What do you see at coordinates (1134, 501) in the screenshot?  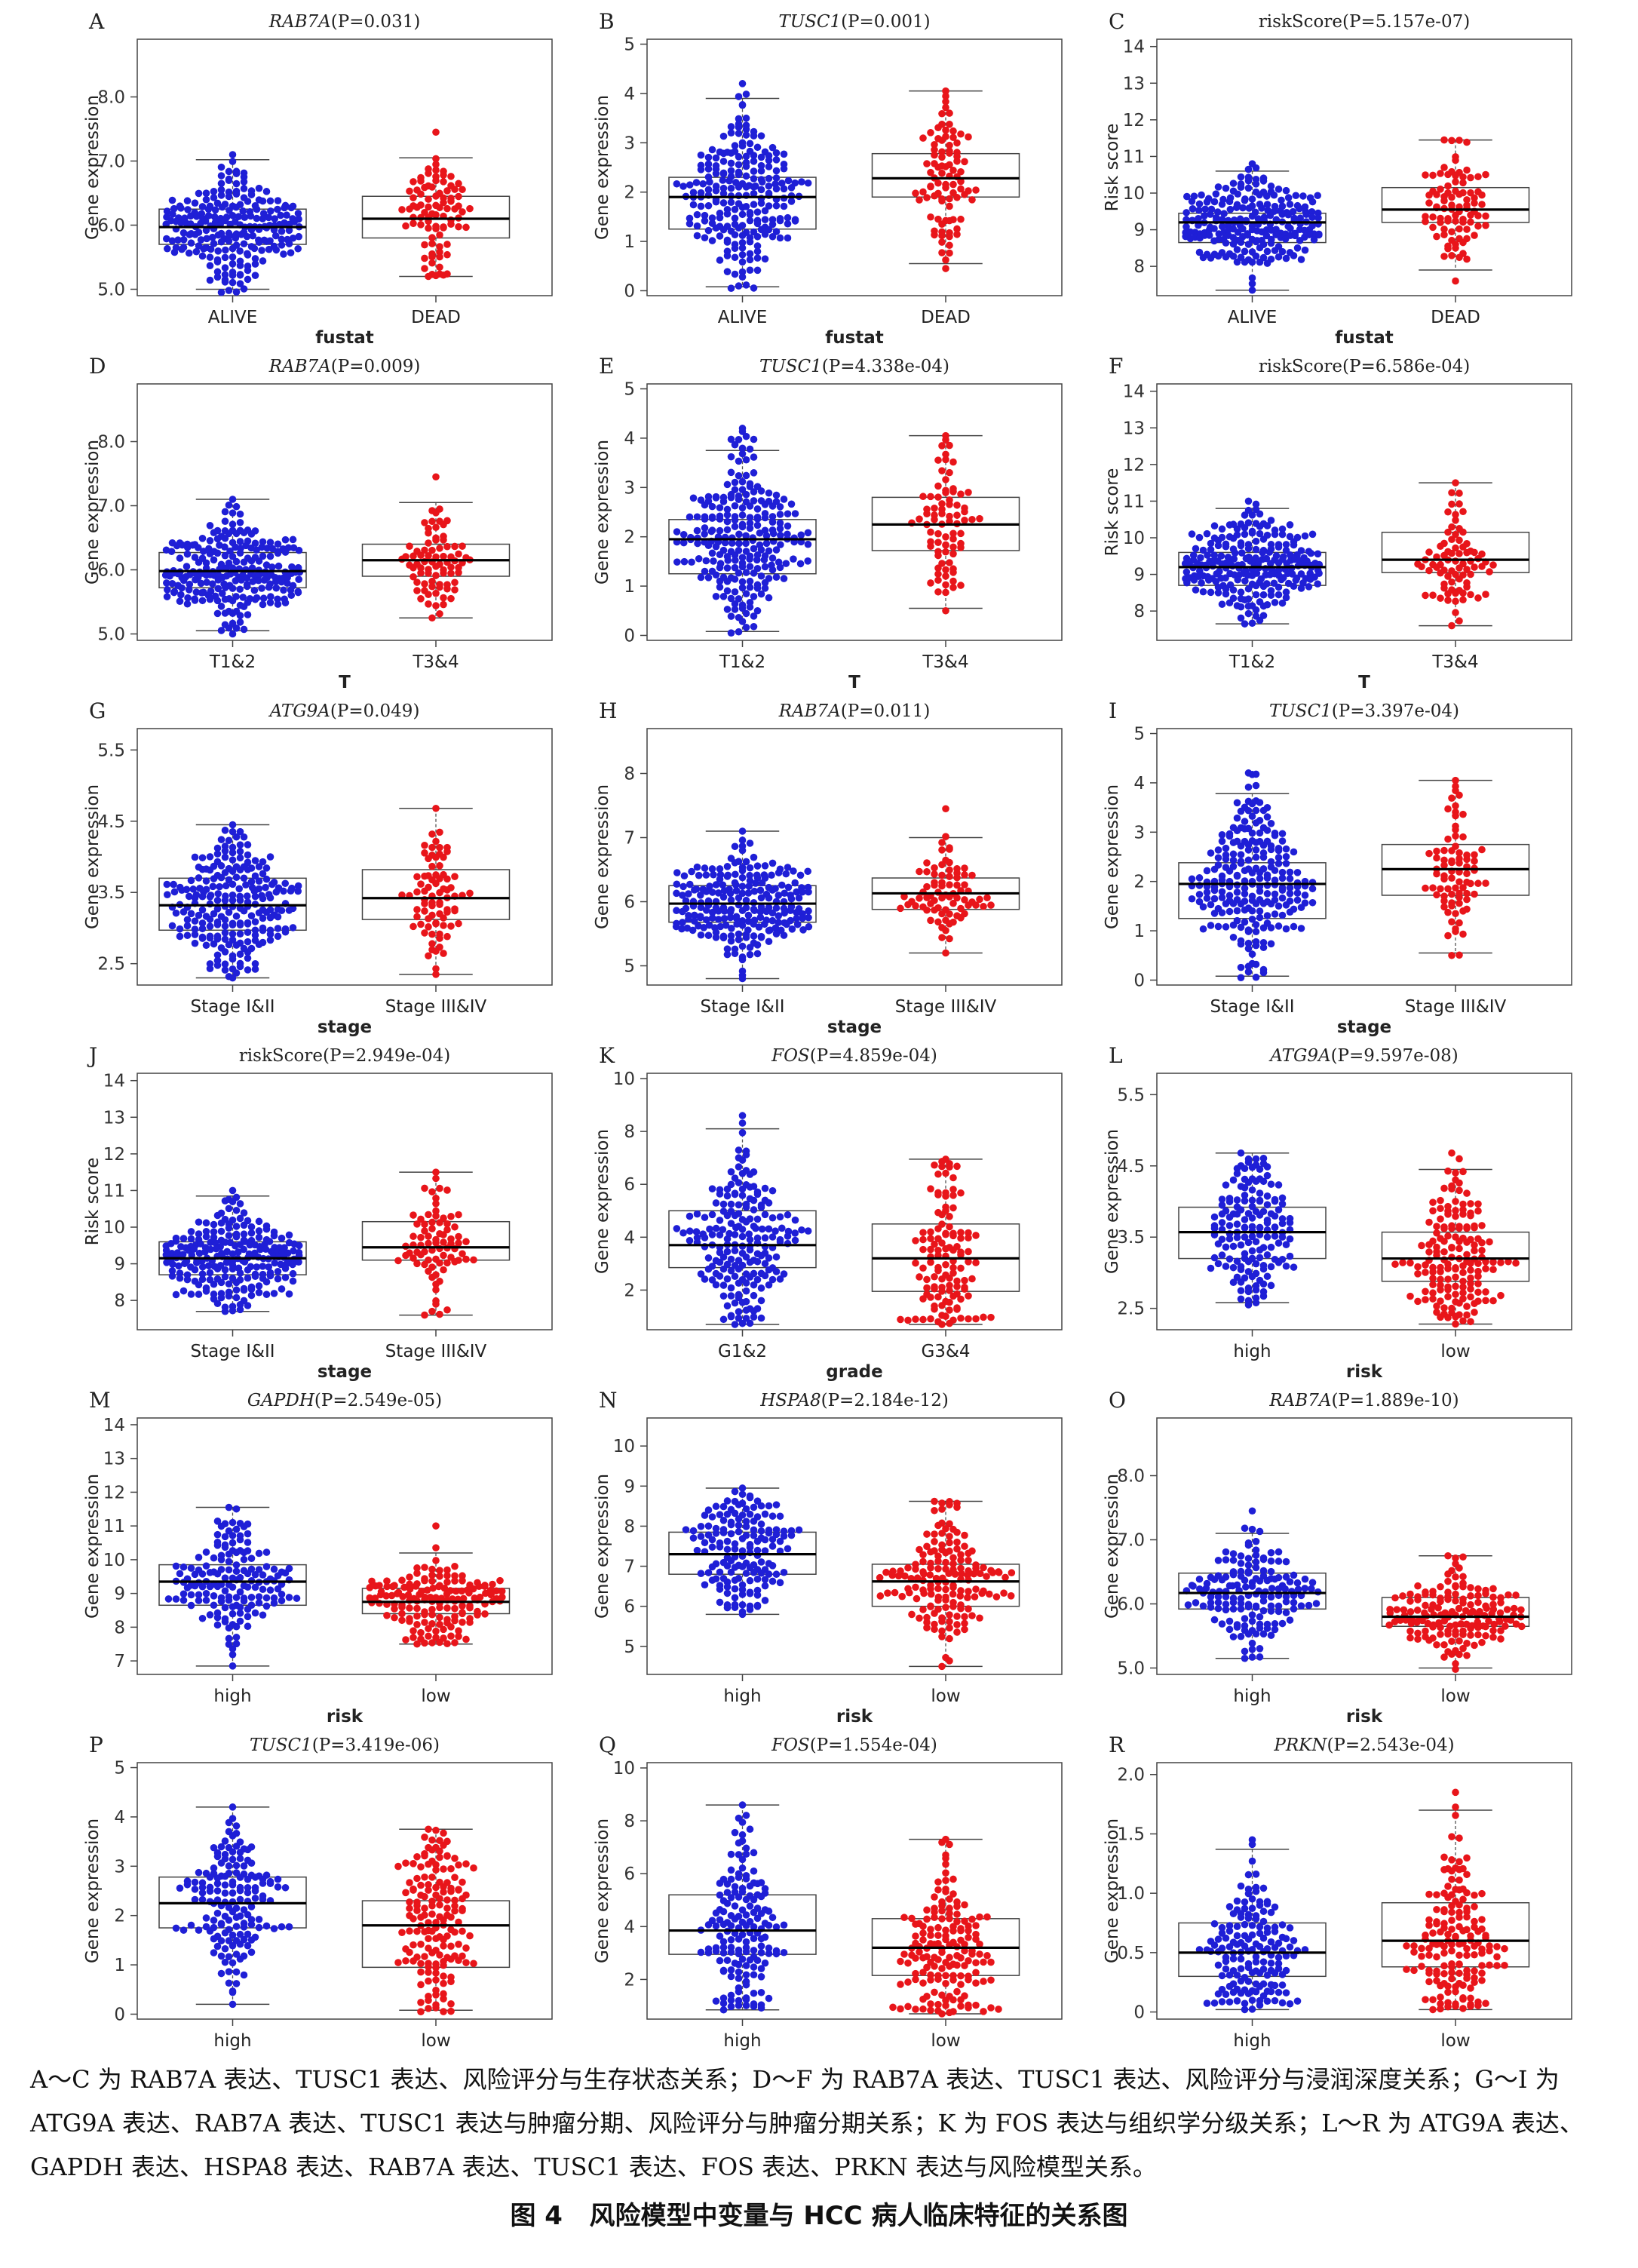 I see `y-tick-label: 11` at bounding box center [1134, 501].